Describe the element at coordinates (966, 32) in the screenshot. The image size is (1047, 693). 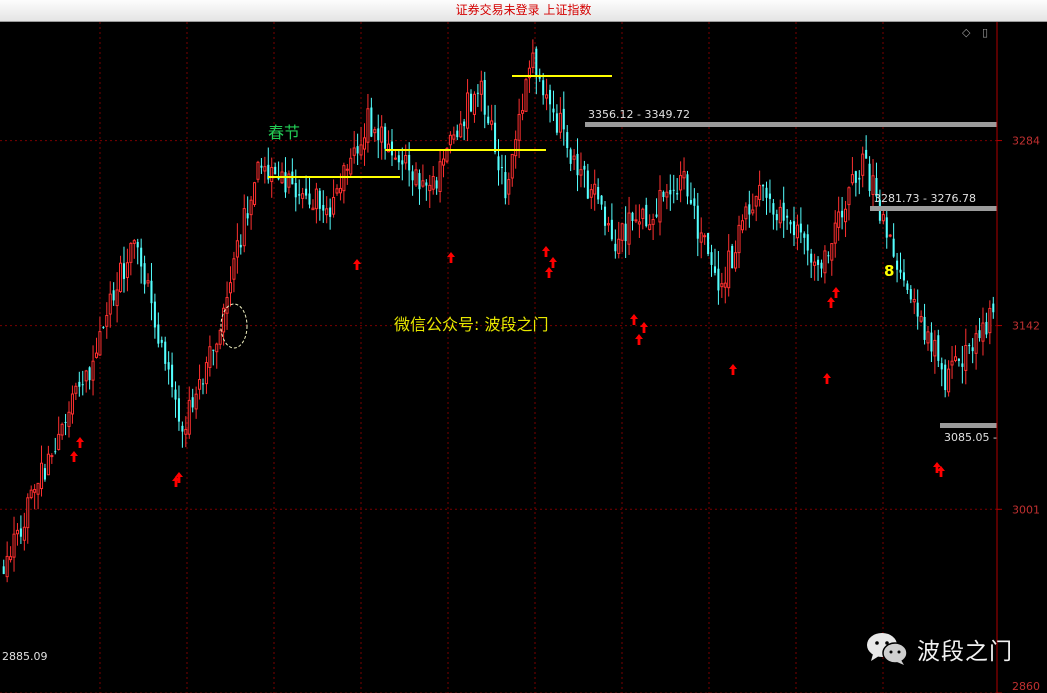
I see `diamond-icon: ◇` at that location.